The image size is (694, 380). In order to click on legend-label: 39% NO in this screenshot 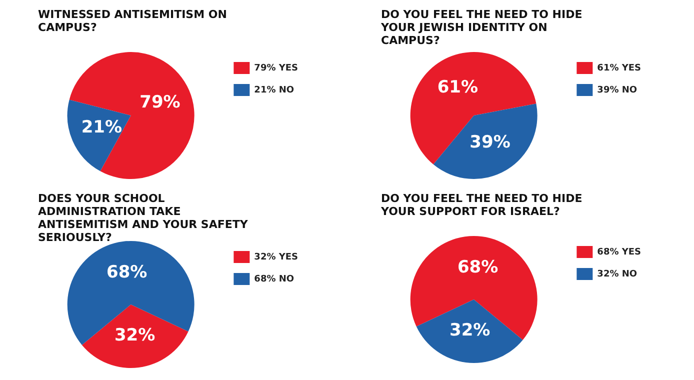, I will do `click(617, 90)`.